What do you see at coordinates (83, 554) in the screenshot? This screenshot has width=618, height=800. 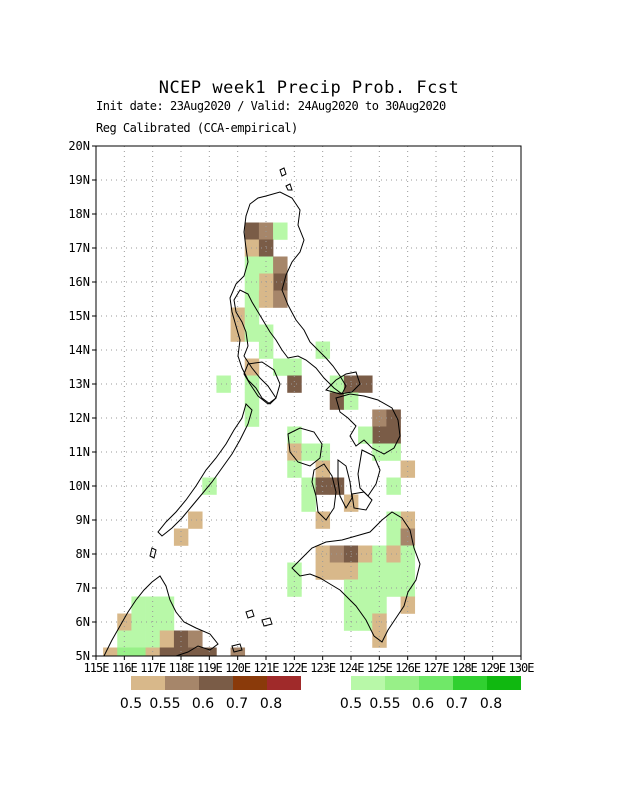 I see `lat-tick-label: 8N` at bounding box center [83, 554].